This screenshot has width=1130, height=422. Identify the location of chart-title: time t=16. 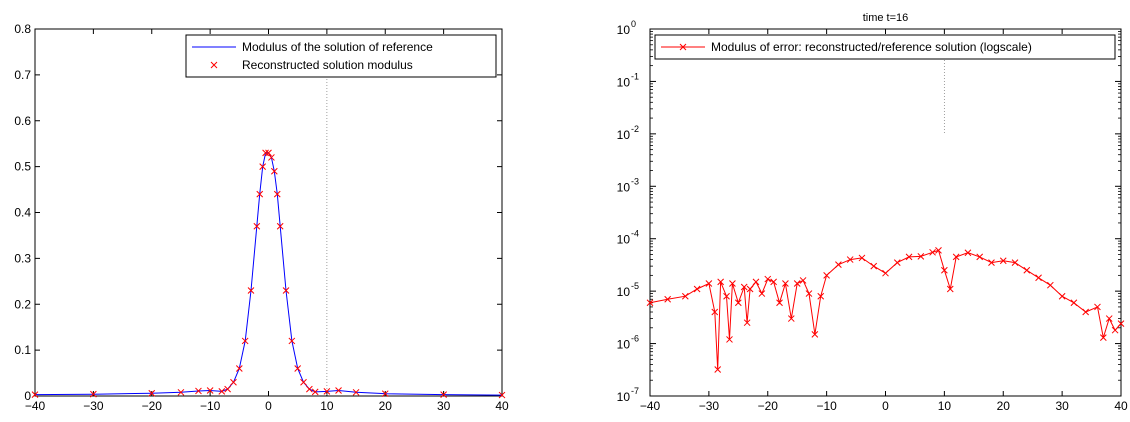
(886, 18).